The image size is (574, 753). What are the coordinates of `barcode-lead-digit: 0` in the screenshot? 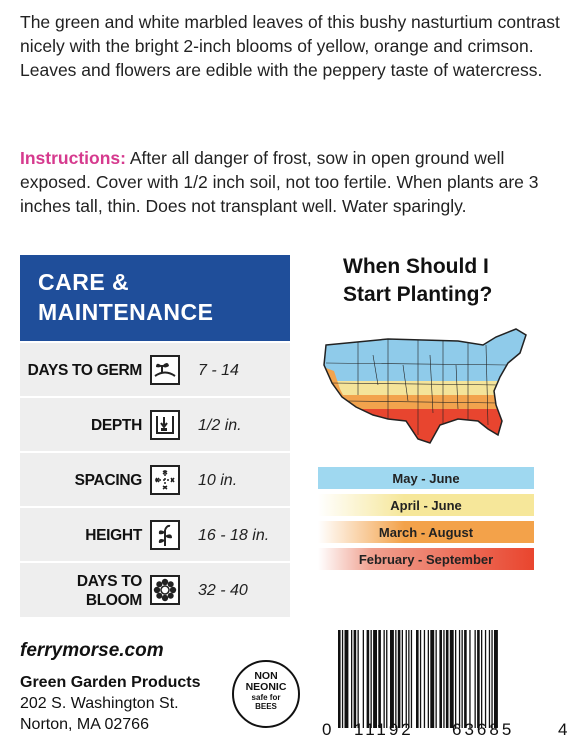 It's located at (326, 730).